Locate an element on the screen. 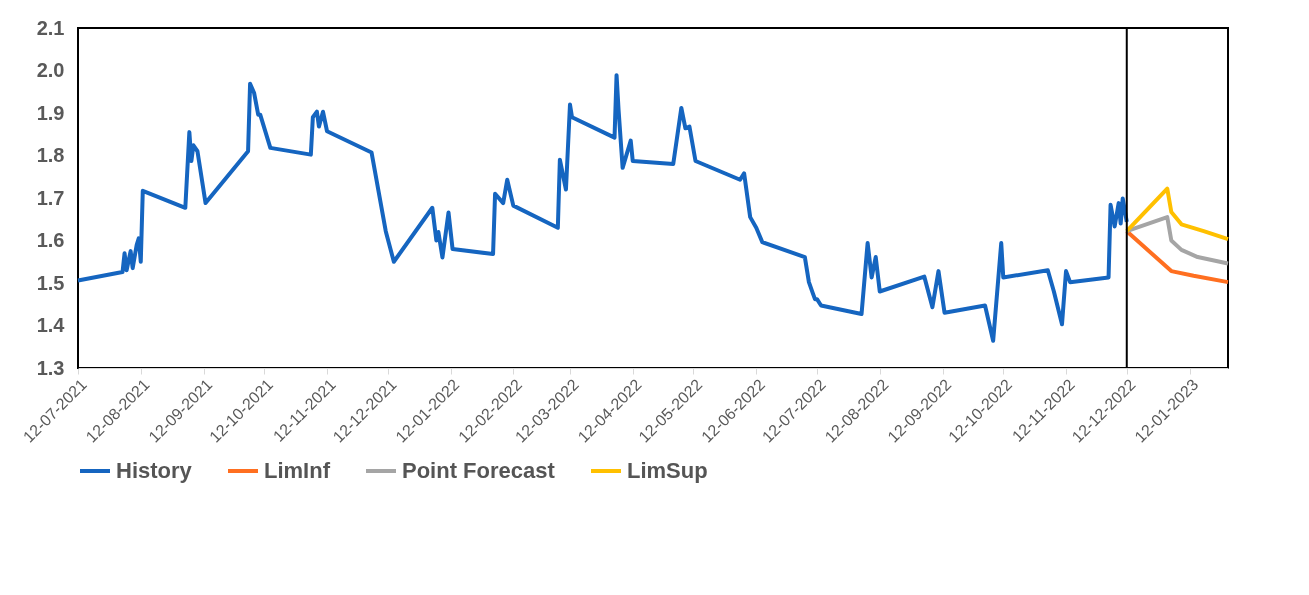 The height and width of the screenshot is (595, 1309). y-tick-label: 1.5 is located at coordinates (50, 282).